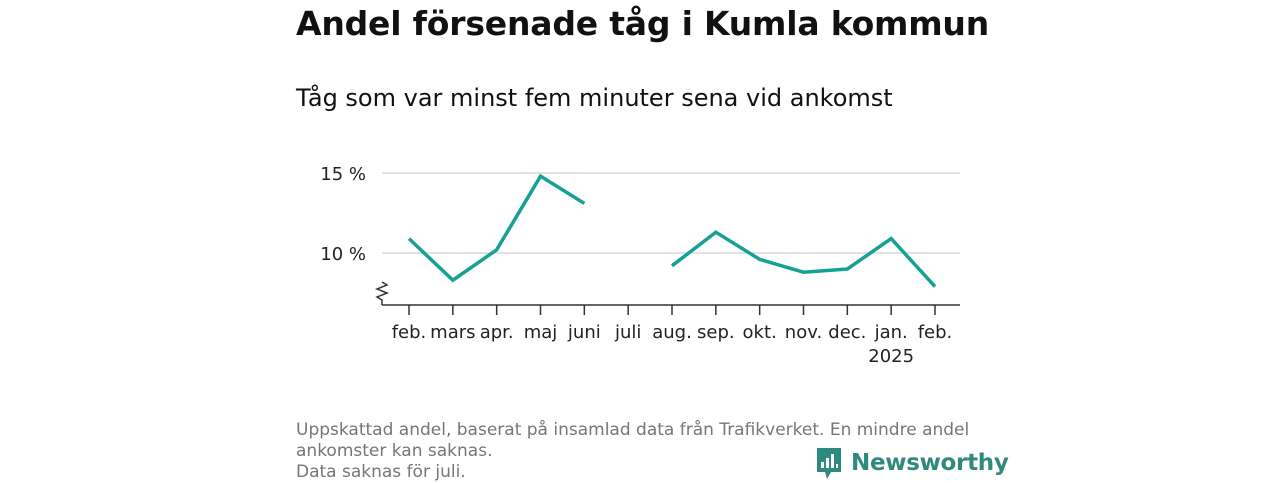 Image resolution: width=1280 pixels, height=483 pixels. I want to click on y-tick-label: 10 %, so click(343, 254).